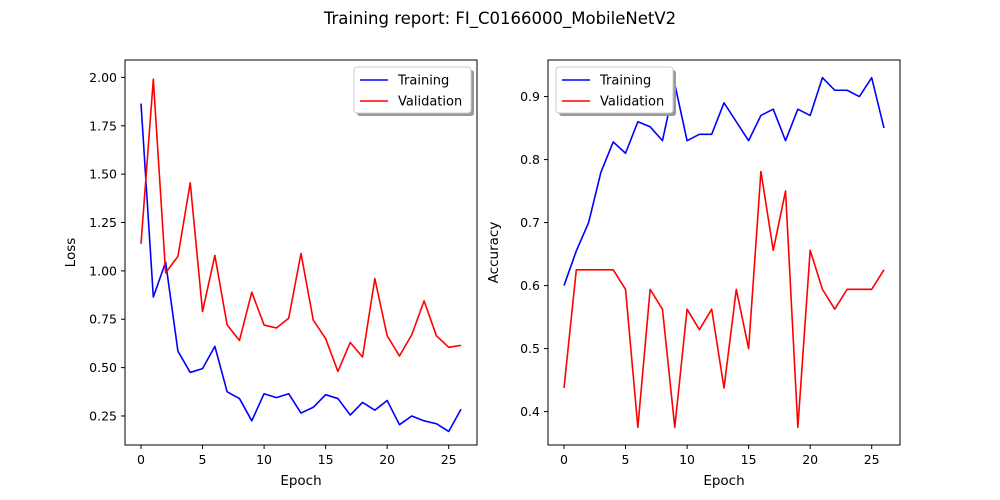 The width and height of the screenshot is (1000, 500). What do you see at coordinates (632, 102) in the screenshot?
I see `accuracy-legend-validation-label: Validation` at bounding box center [632, 102].